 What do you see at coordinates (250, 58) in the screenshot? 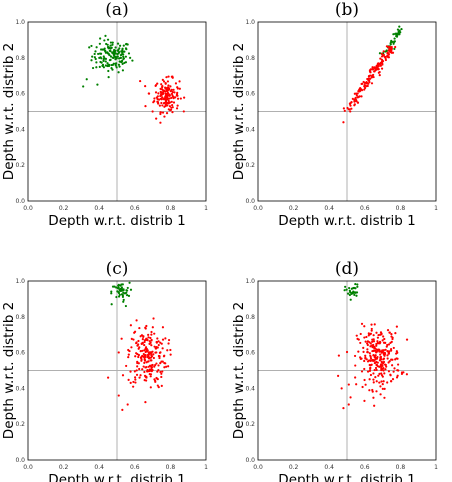
I see `y-tick-label: 0.8` at bounding box center [250, 58].